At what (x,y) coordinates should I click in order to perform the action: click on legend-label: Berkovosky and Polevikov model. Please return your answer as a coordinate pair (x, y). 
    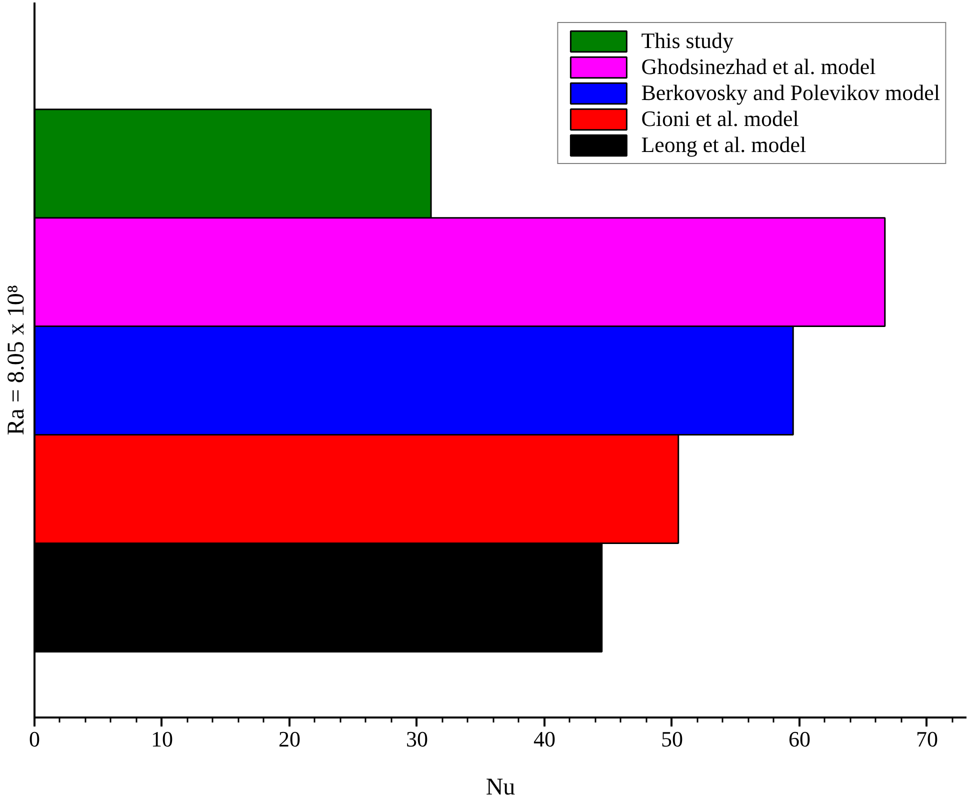
    Looking at the image, I should click on (790, 93).